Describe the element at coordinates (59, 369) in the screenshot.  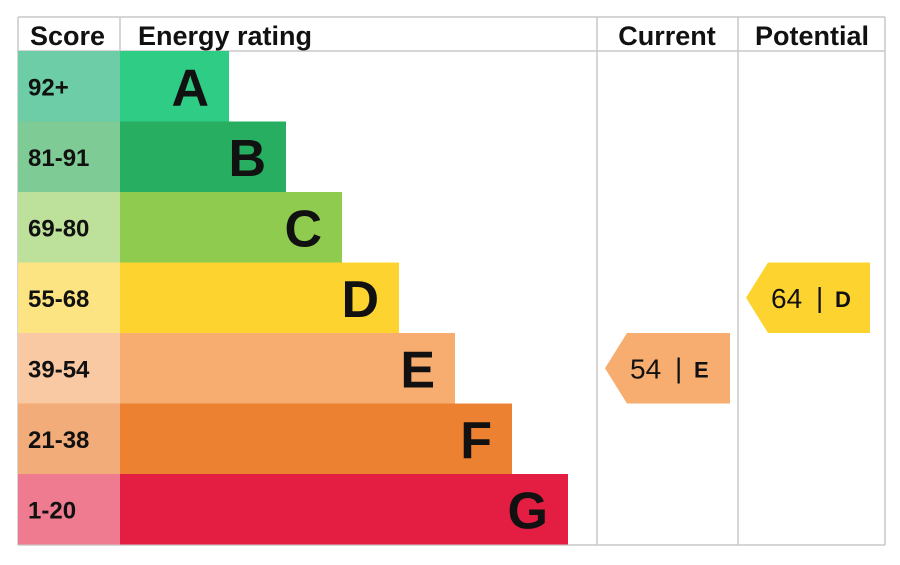
I see `score-label: 39-54` at that location.